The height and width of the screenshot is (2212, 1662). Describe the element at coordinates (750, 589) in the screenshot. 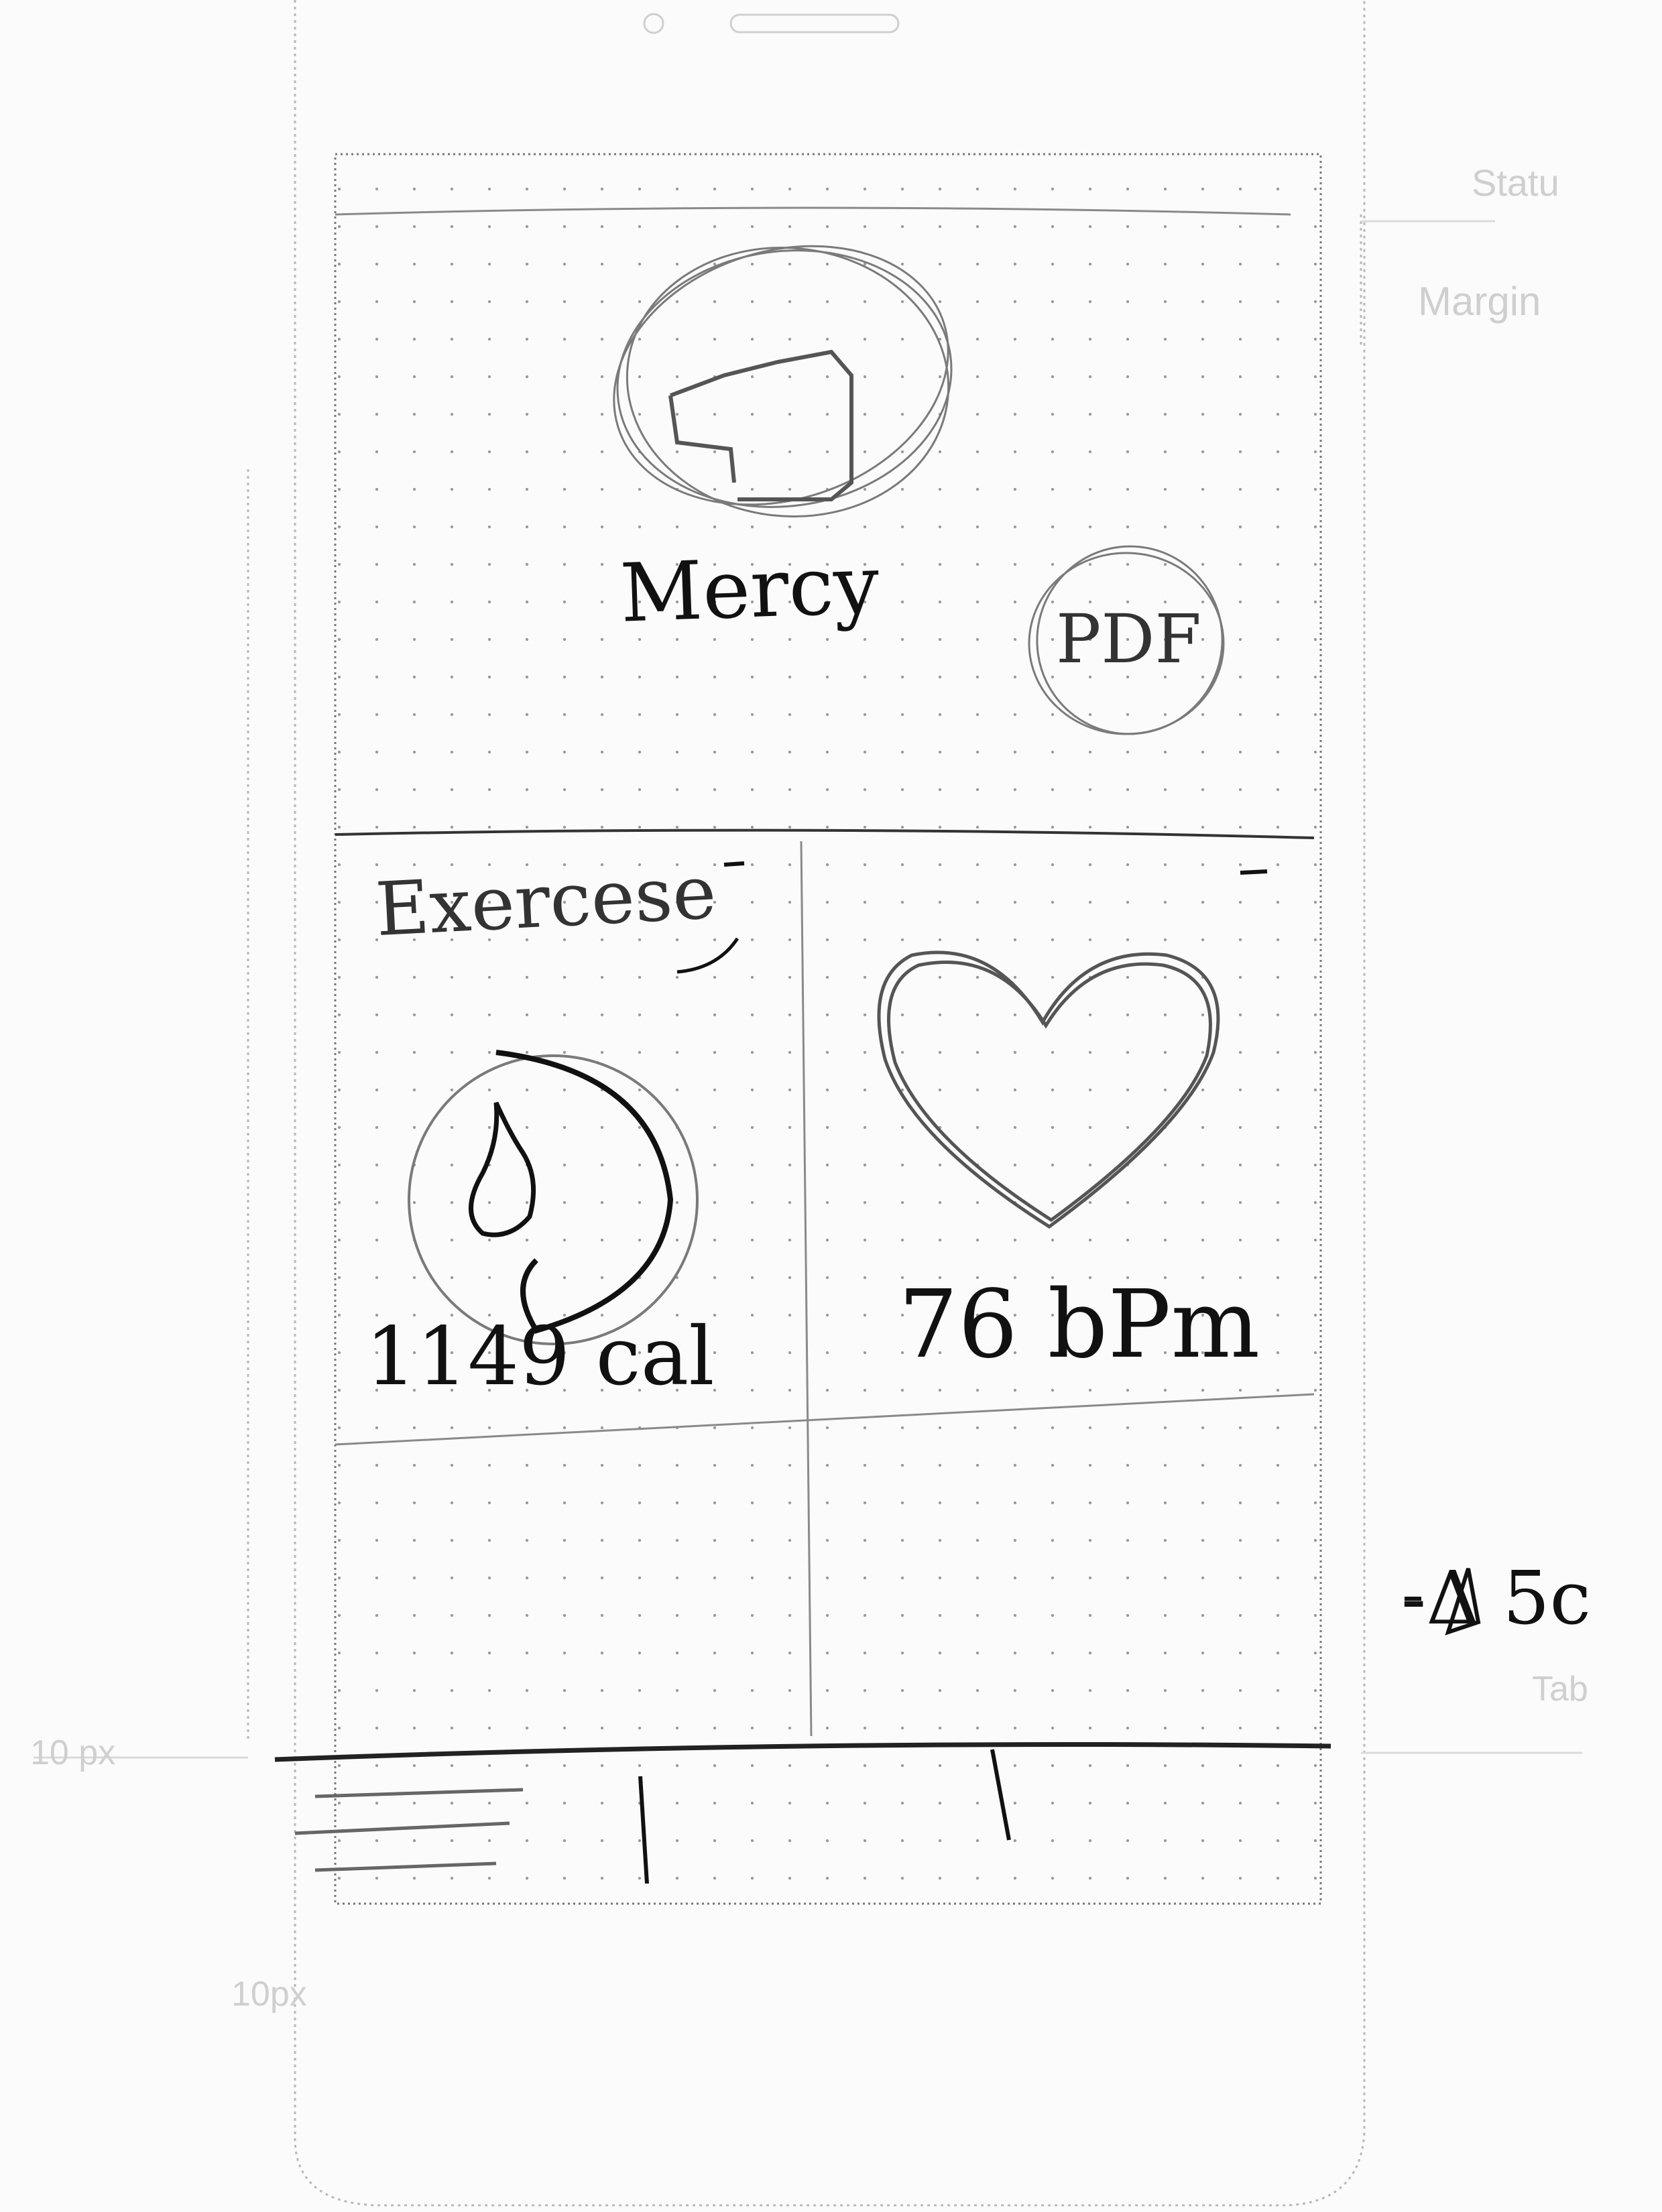

I see `user-name: Mercy` at that location.